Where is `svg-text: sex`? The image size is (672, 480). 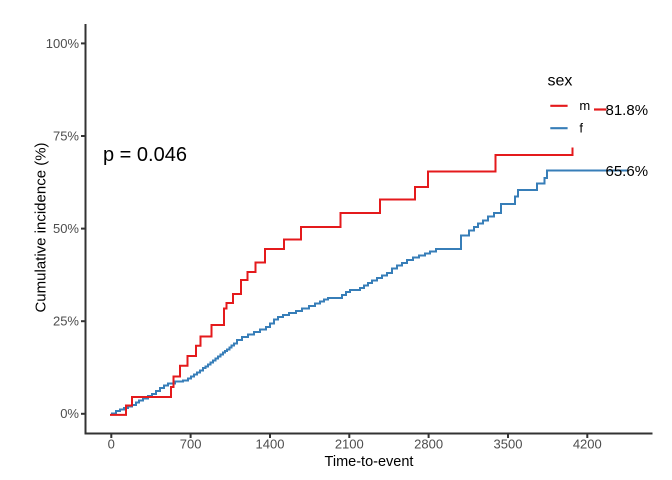 svg-text: sex is located at coordinates (560, 81).